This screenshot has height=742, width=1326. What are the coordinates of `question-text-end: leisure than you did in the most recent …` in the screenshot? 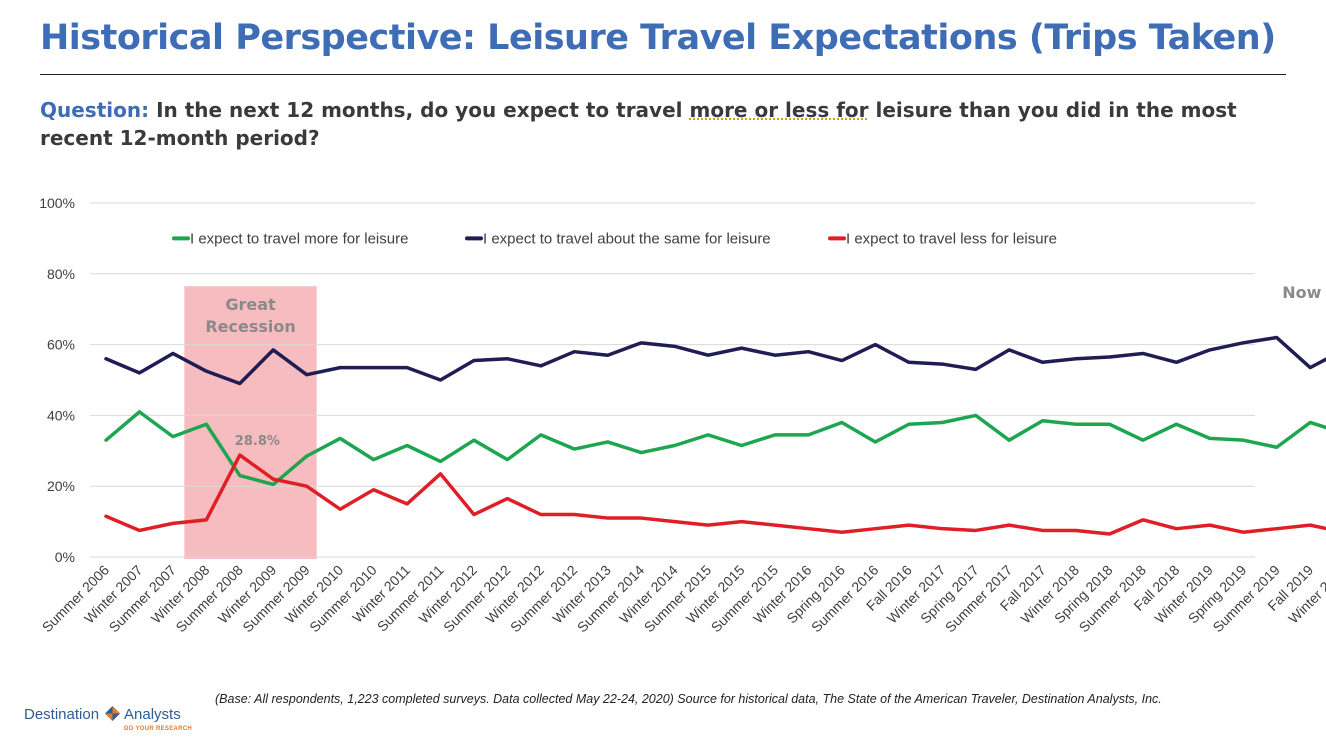 It's located at (638, 124).